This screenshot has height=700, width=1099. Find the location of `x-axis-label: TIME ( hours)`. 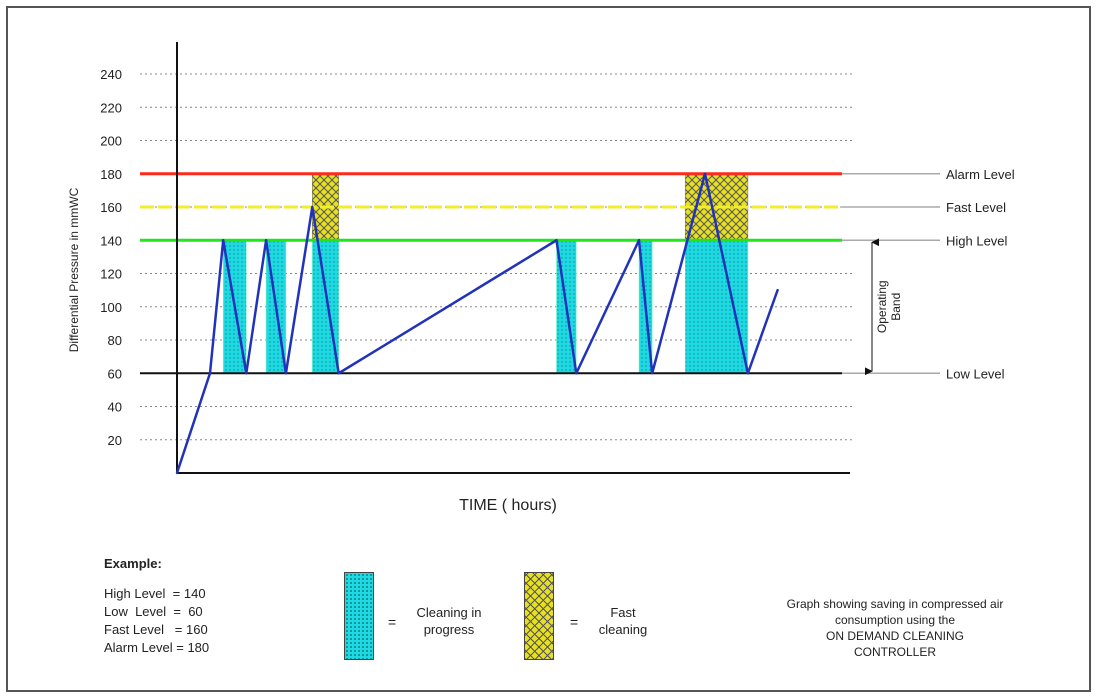

x-axis-label: TIME ( hours) is located at coordinates (508, 505).